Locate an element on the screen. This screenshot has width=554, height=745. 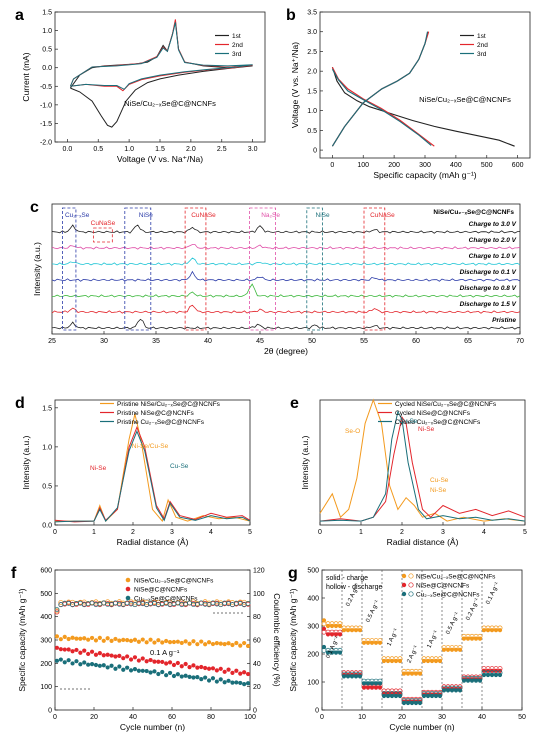
x-tick-label: 50 is located at coordinates (522, 717).